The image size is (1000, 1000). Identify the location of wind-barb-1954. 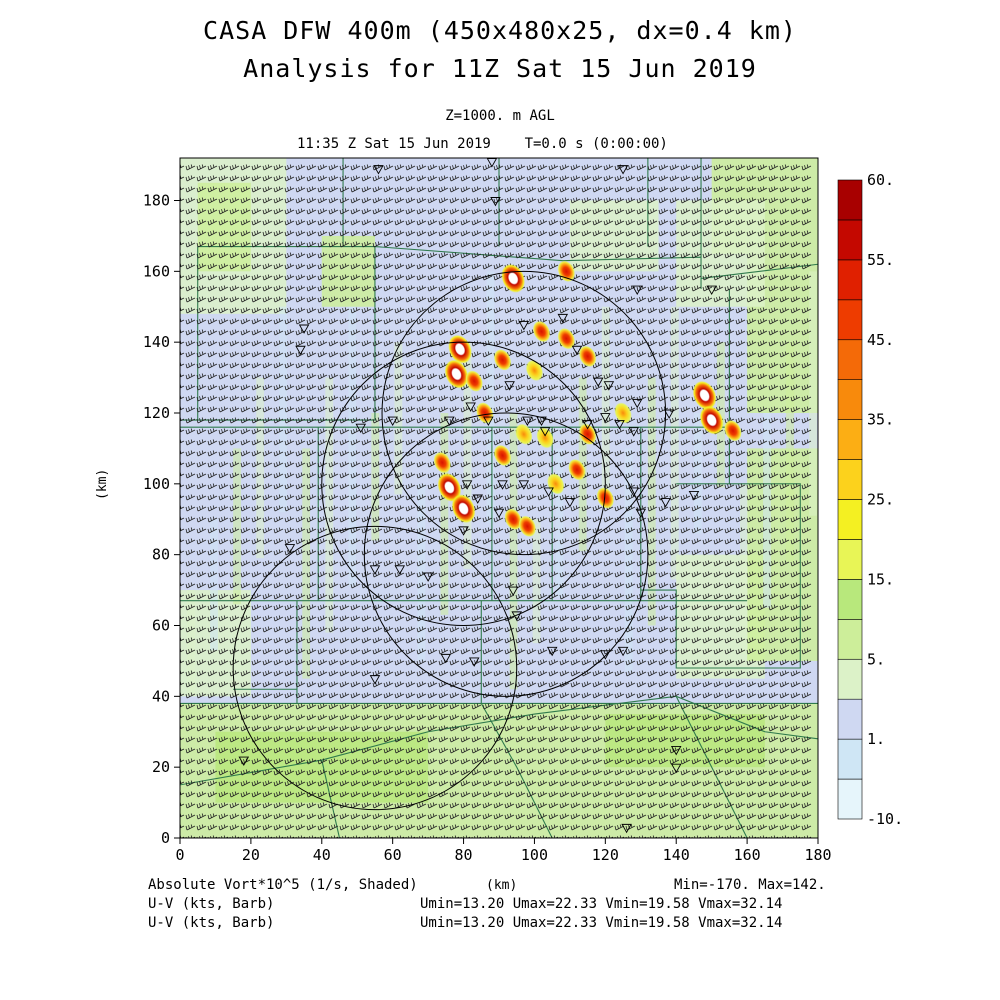
(619, 530).